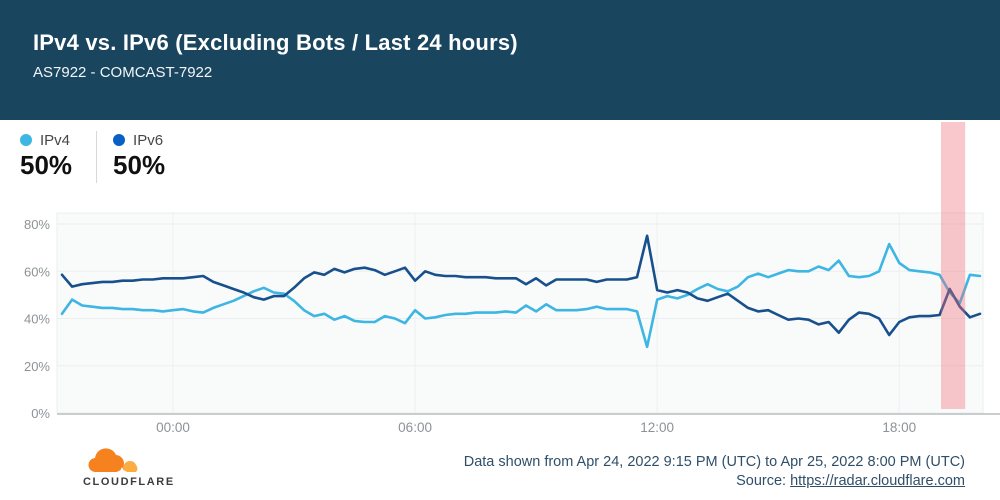 This screenshot has height=500, width=1000. I want to click on legend-value-ipv6: 50%, so click(139, 165).